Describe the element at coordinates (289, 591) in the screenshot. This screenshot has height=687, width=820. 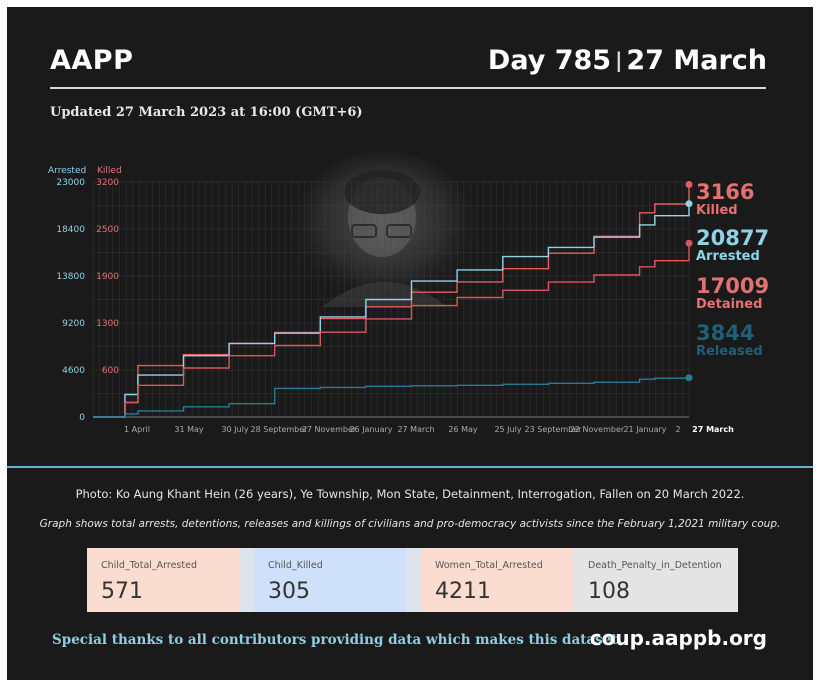
I see `stat-value: 305` at that location.